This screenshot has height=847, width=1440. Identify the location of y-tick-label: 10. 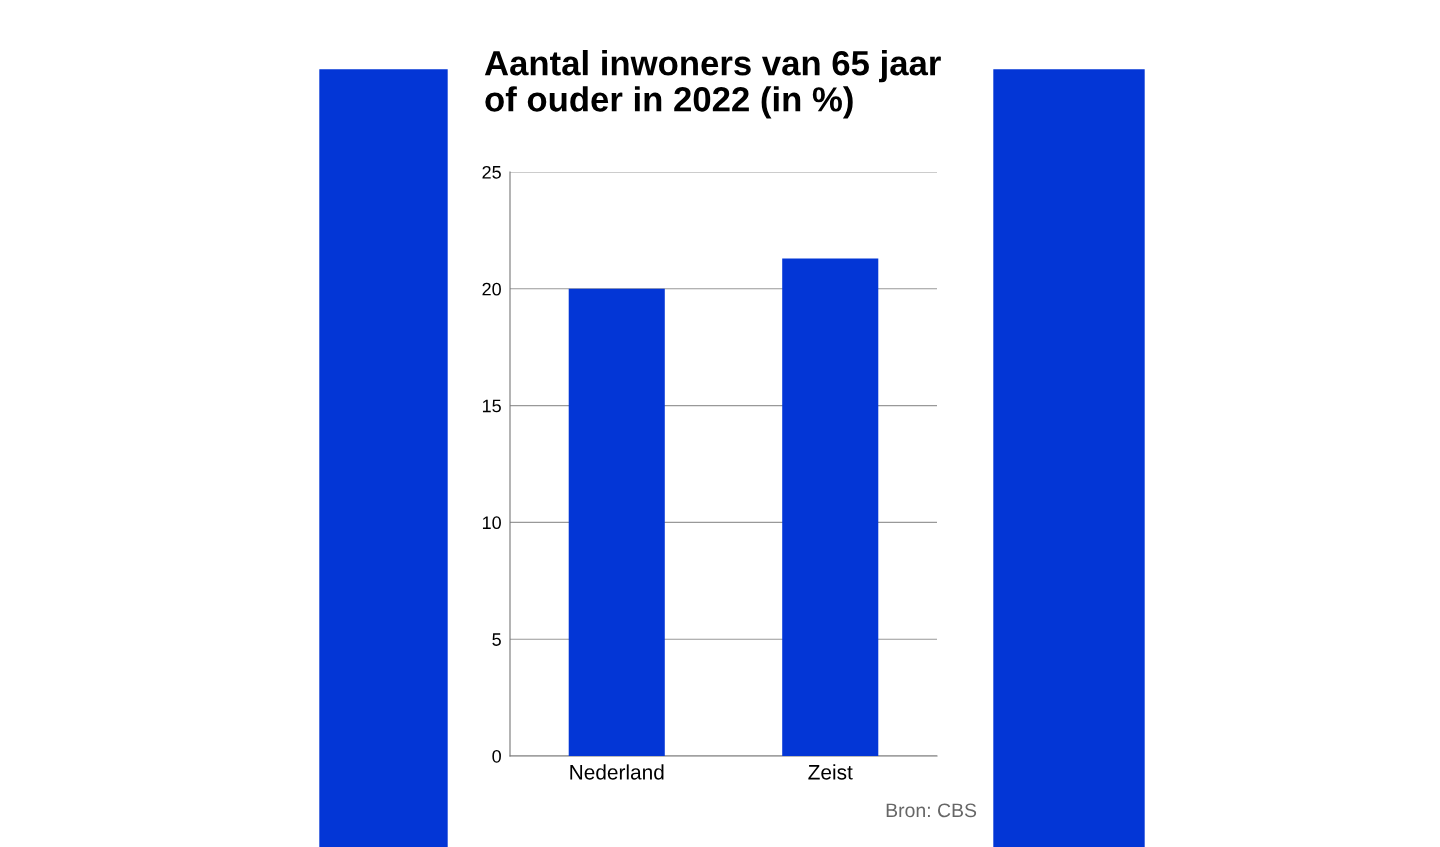
(491, 523).